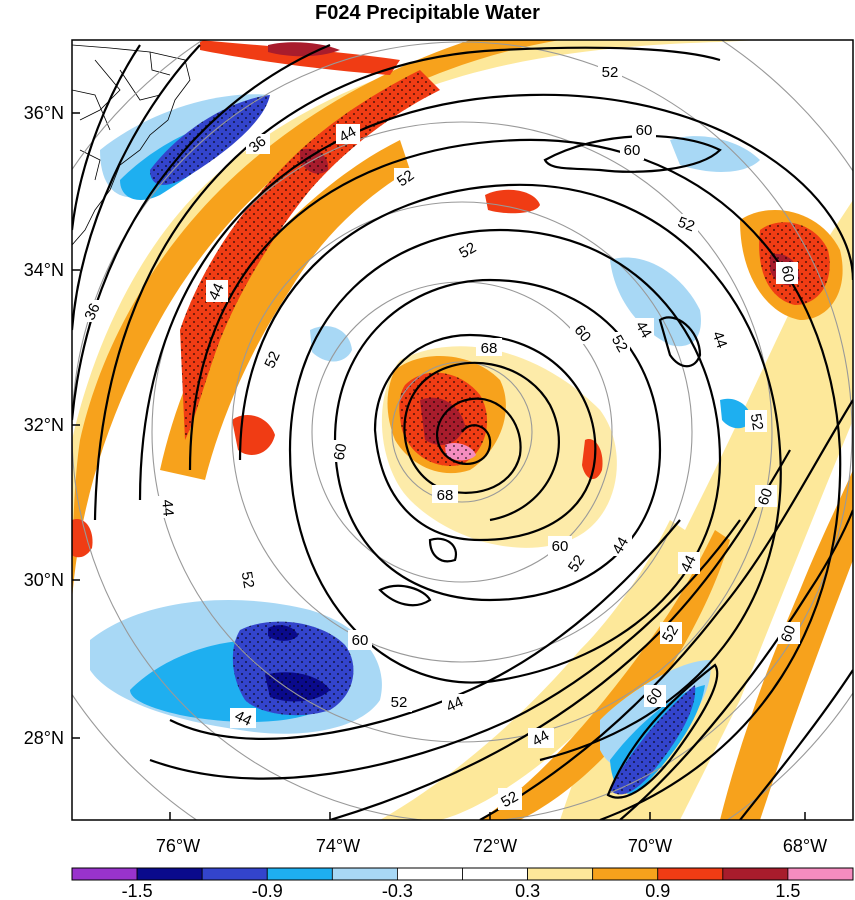  Describe the element at coordinates (489, 347) in the screenshot. I see `contour-label-68a: 68` at that location.